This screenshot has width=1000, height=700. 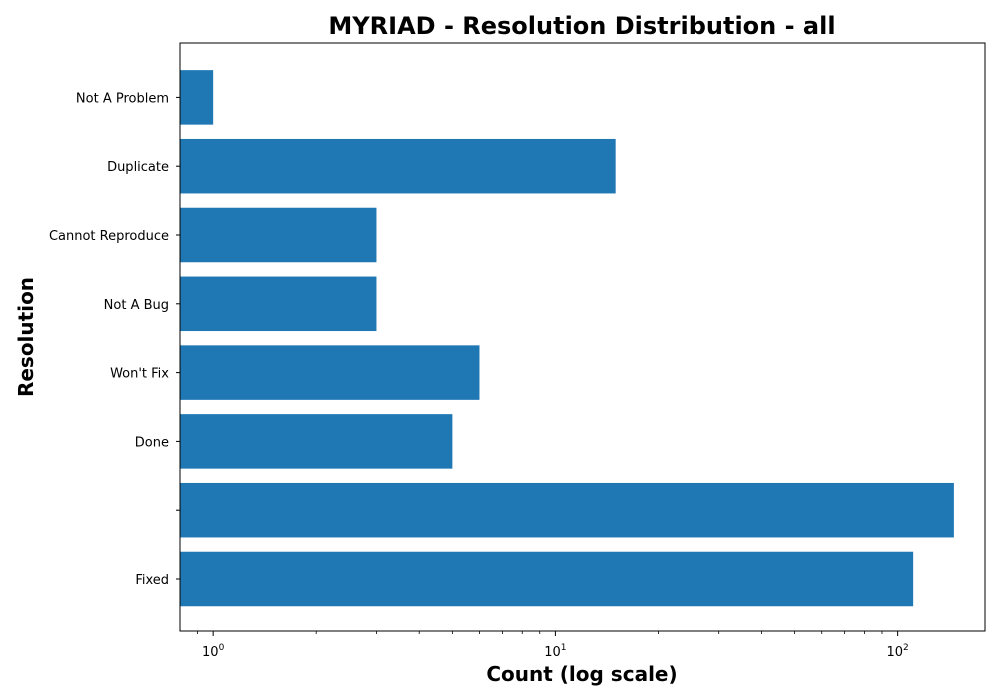 I want to click on y-axis-label: Resolution, so click(x=26, y=337).